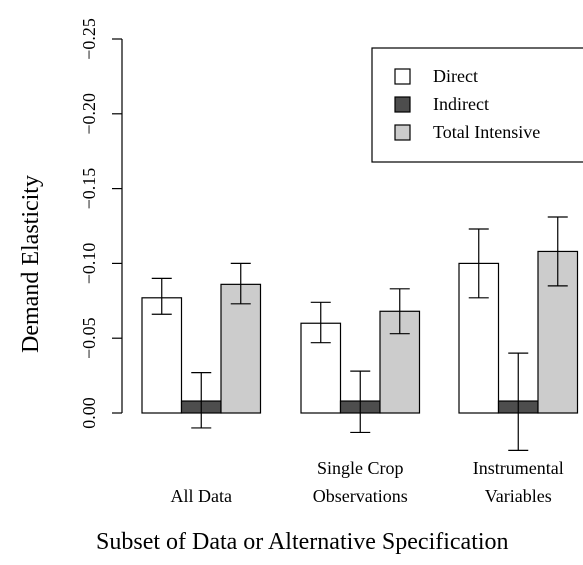 This screenshot has width=583, height=565. Describe the element at coordinates (455, 76) in the screenshot. I see `legend-label: Direct` at that location.